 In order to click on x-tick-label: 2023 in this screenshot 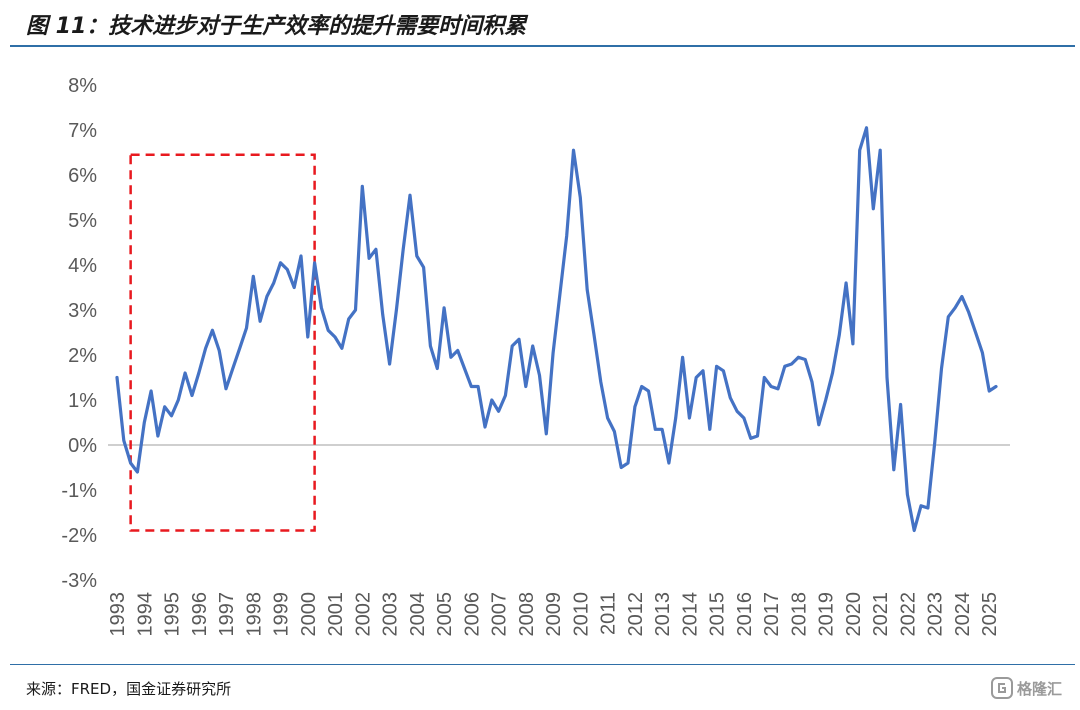, I will do `click(936, 614)`.